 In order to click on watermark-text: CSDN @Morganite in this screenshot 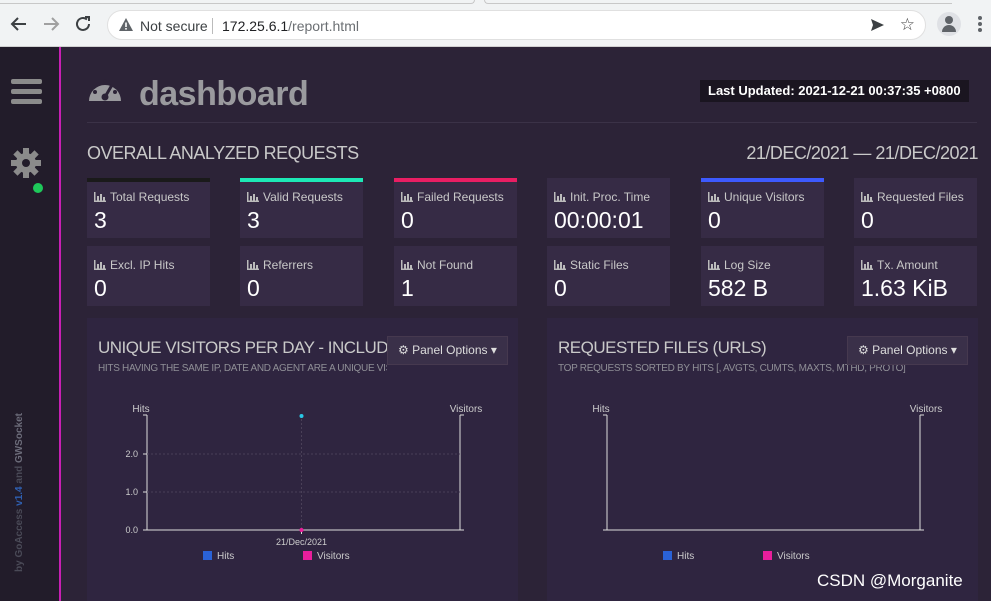, I will do `click(890, 580)`.